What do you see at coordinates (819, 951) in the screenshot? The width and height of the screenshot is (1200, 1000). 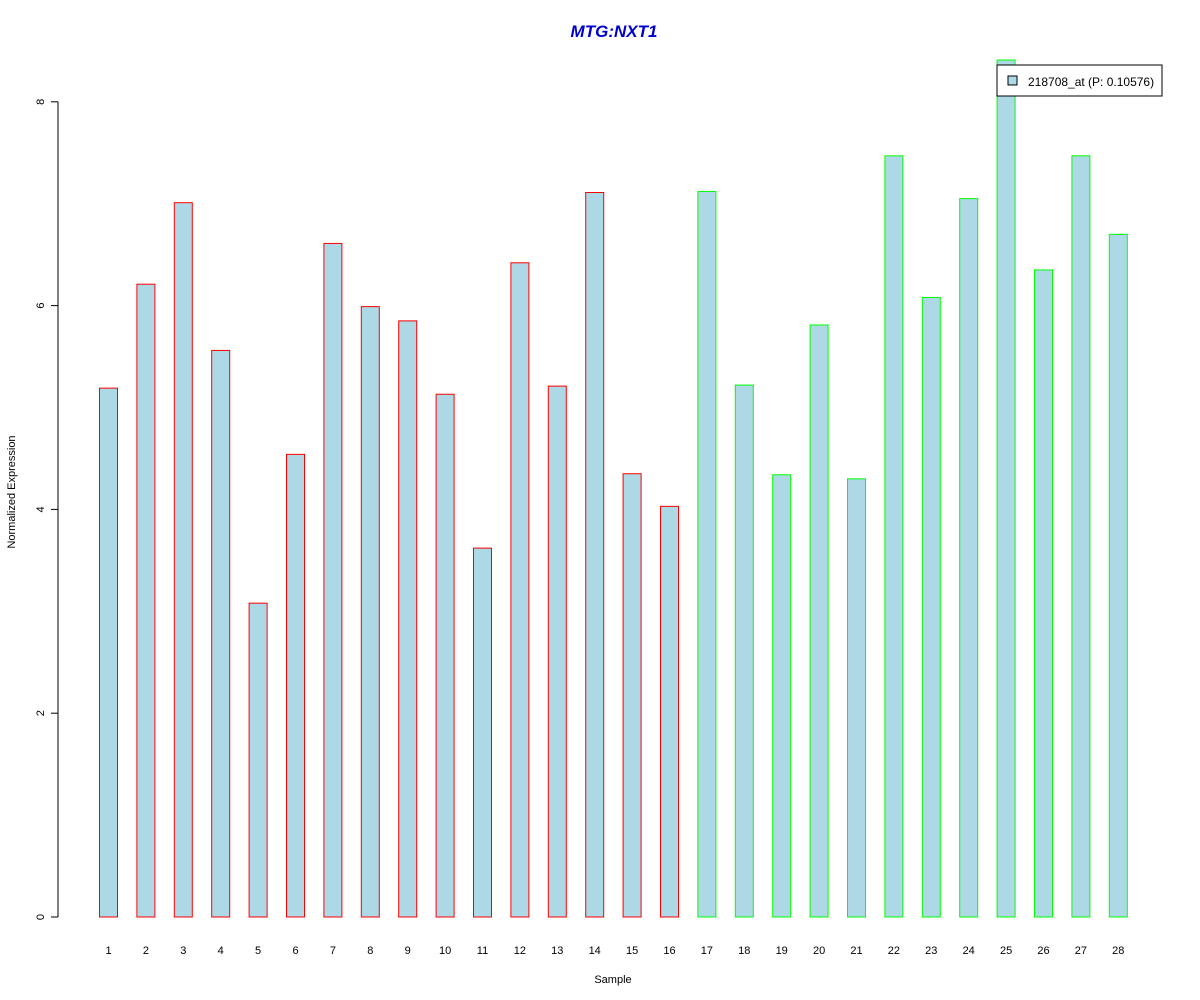 I see `x-tick-label: 20` at bounding box center [819, 951].